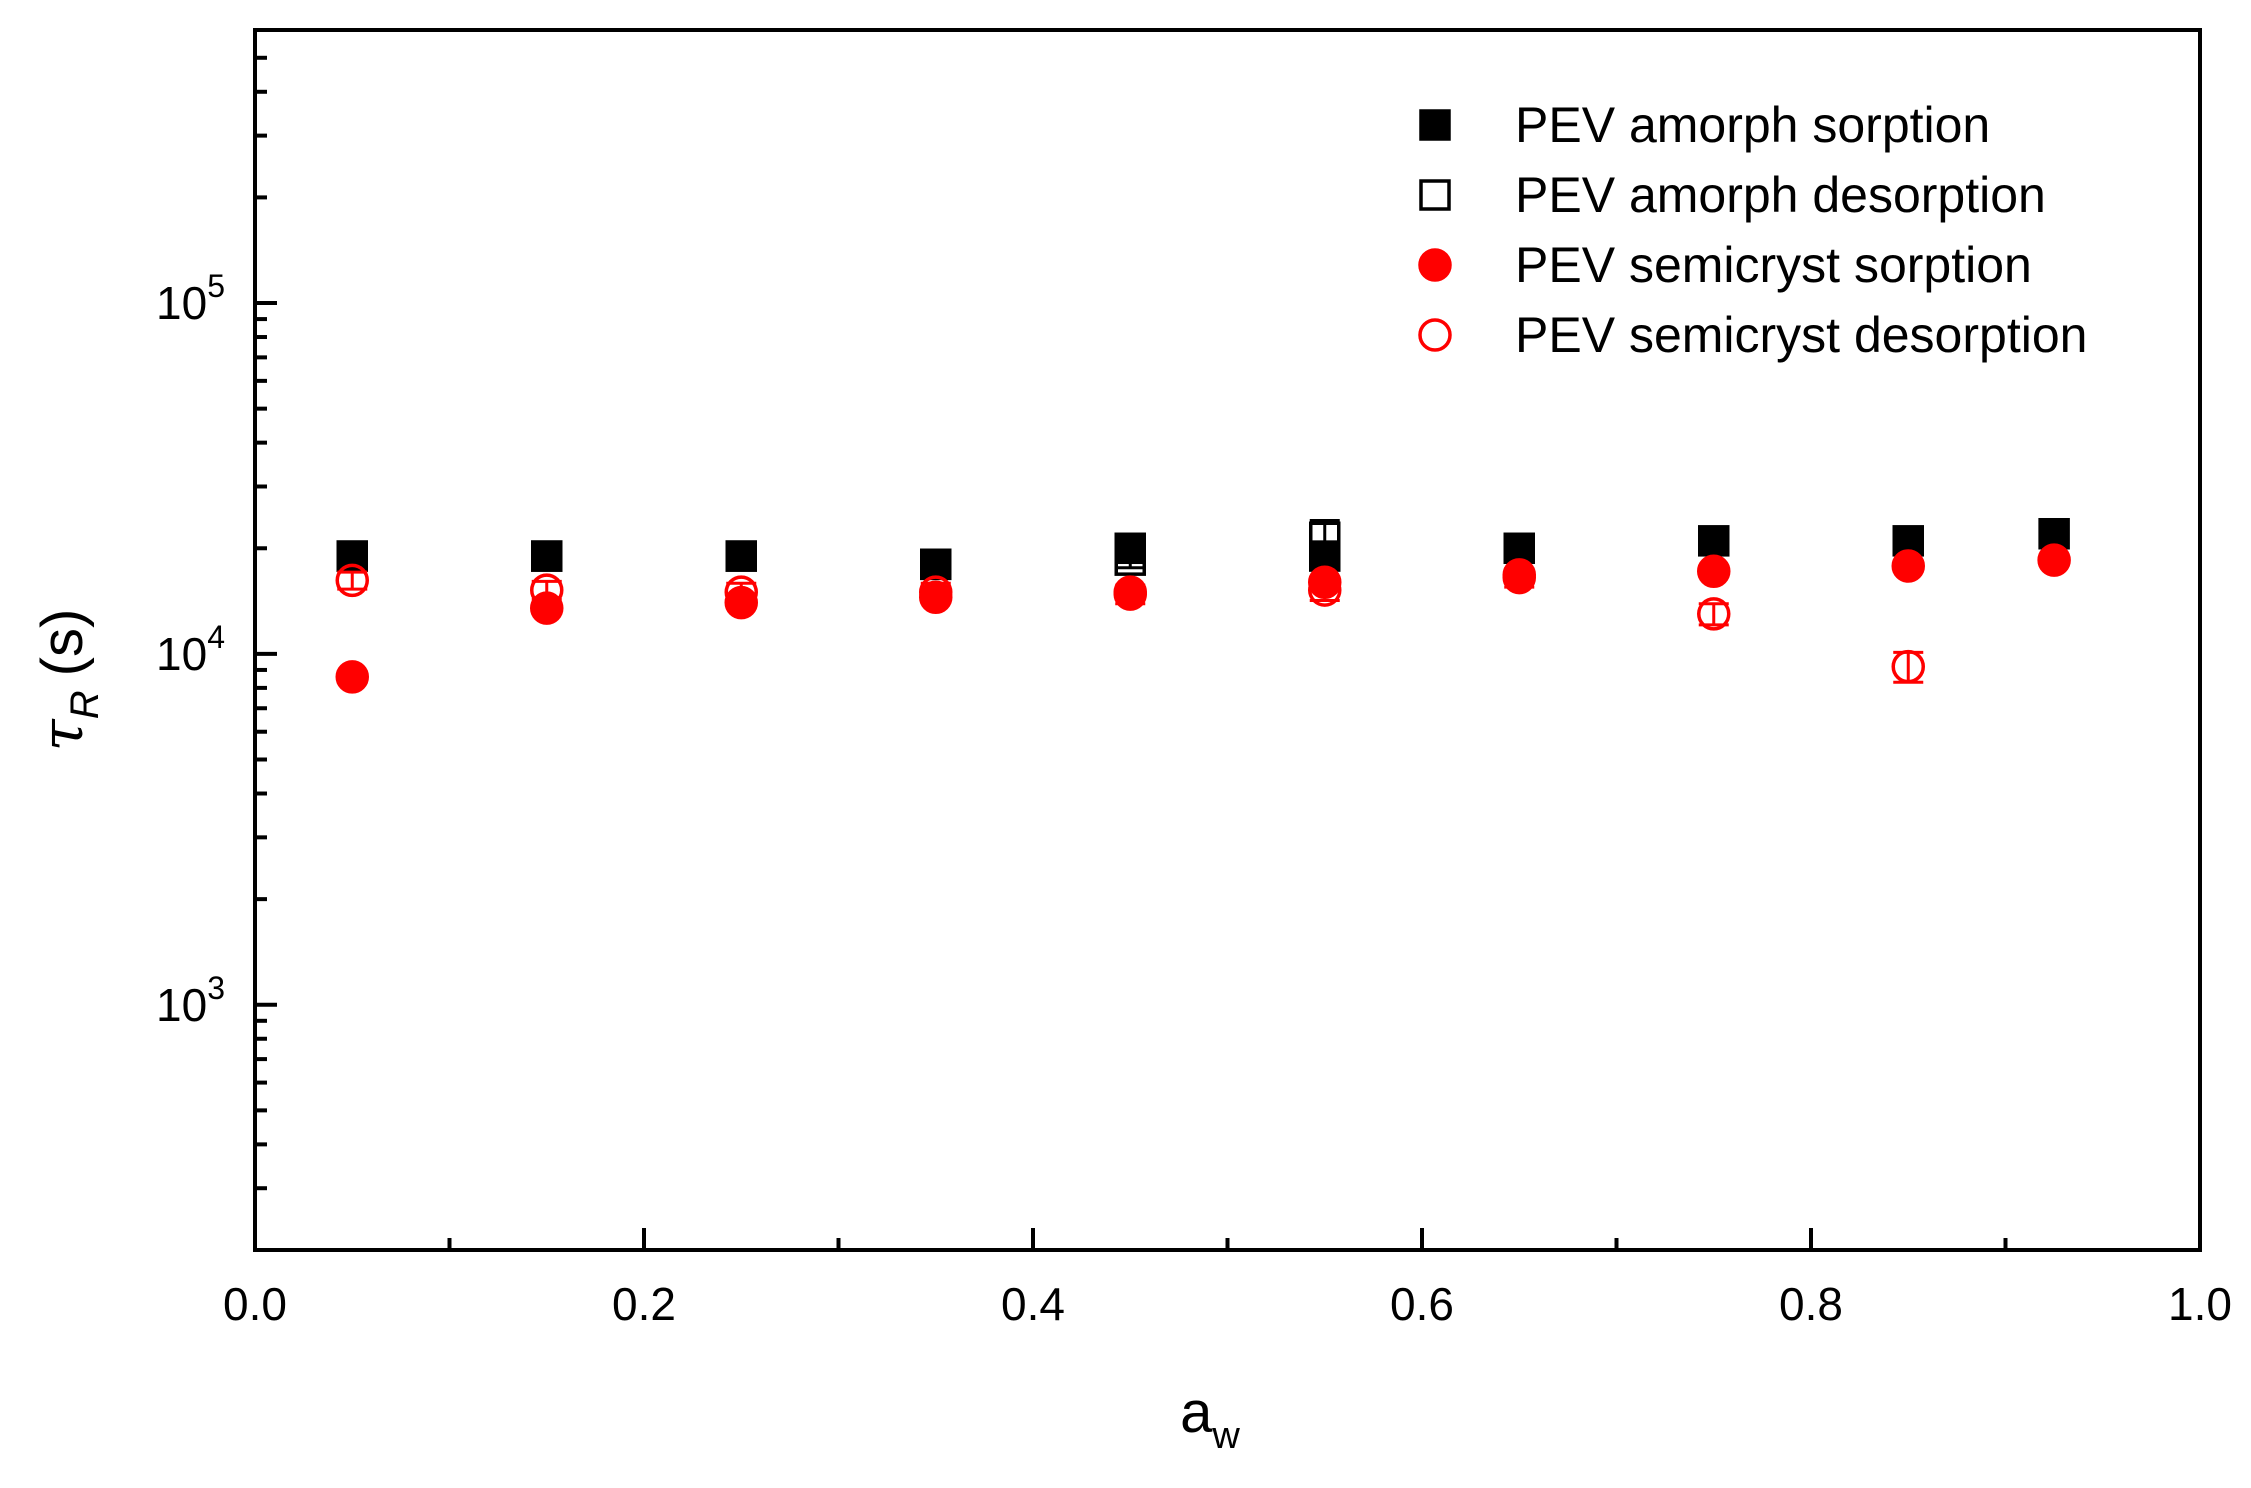 This screenshot has height=1488, width=2251. I want to click on y-axis-title-unit: (s), so click(62, 643).